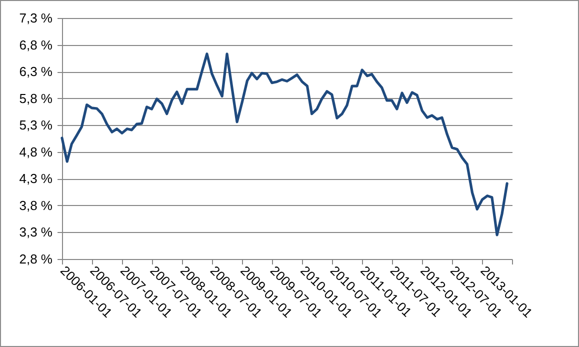 The image size is (579, 347). I want to click on y-tick-label: 3,8 %, so click(36, 205).